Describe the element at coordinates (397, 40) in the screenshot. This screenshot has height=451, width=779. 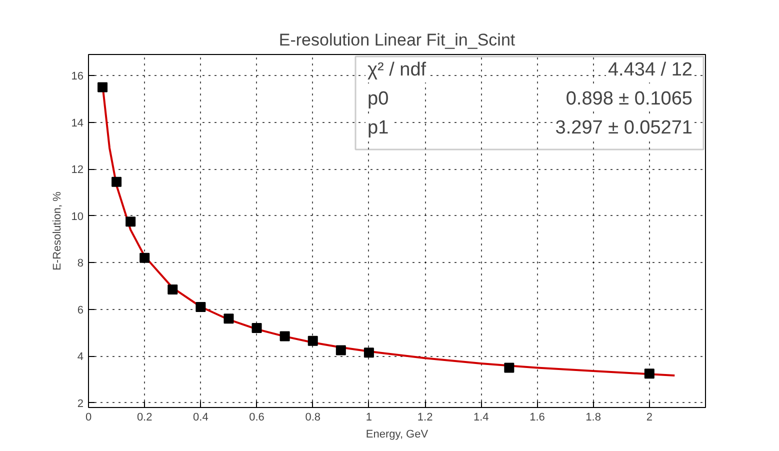
I see `chart-title: E-resolution Linear Fit_in_Scint` at that location.